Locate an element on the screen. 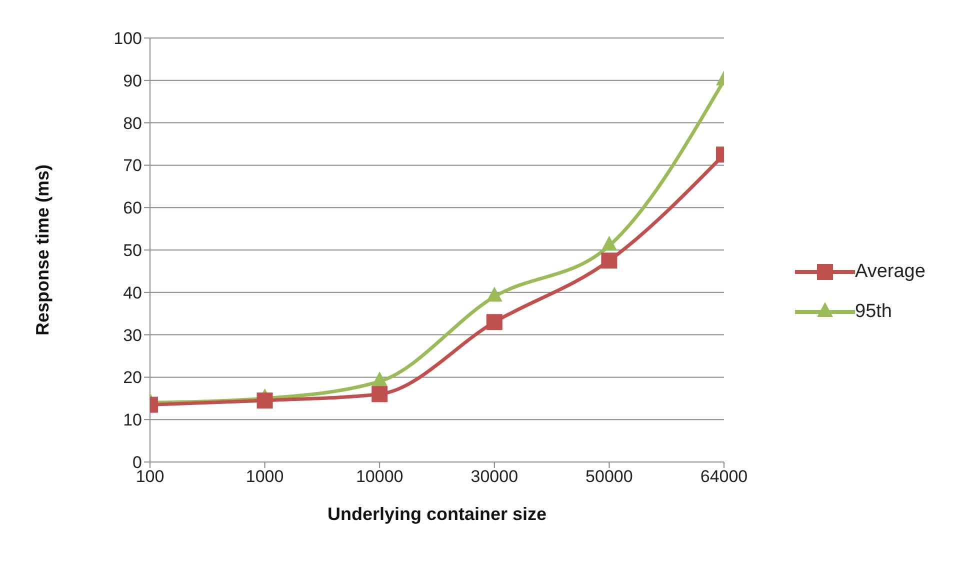  legend-label: Average is located at coordinates (890, 272).